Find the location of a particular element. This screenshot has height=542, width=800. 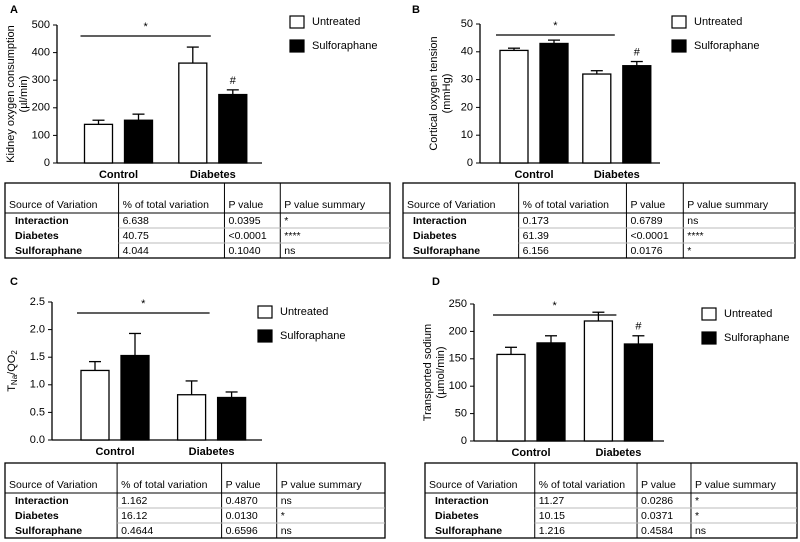

y-tick-label: 2.0 is located at coordinates (37, 330).